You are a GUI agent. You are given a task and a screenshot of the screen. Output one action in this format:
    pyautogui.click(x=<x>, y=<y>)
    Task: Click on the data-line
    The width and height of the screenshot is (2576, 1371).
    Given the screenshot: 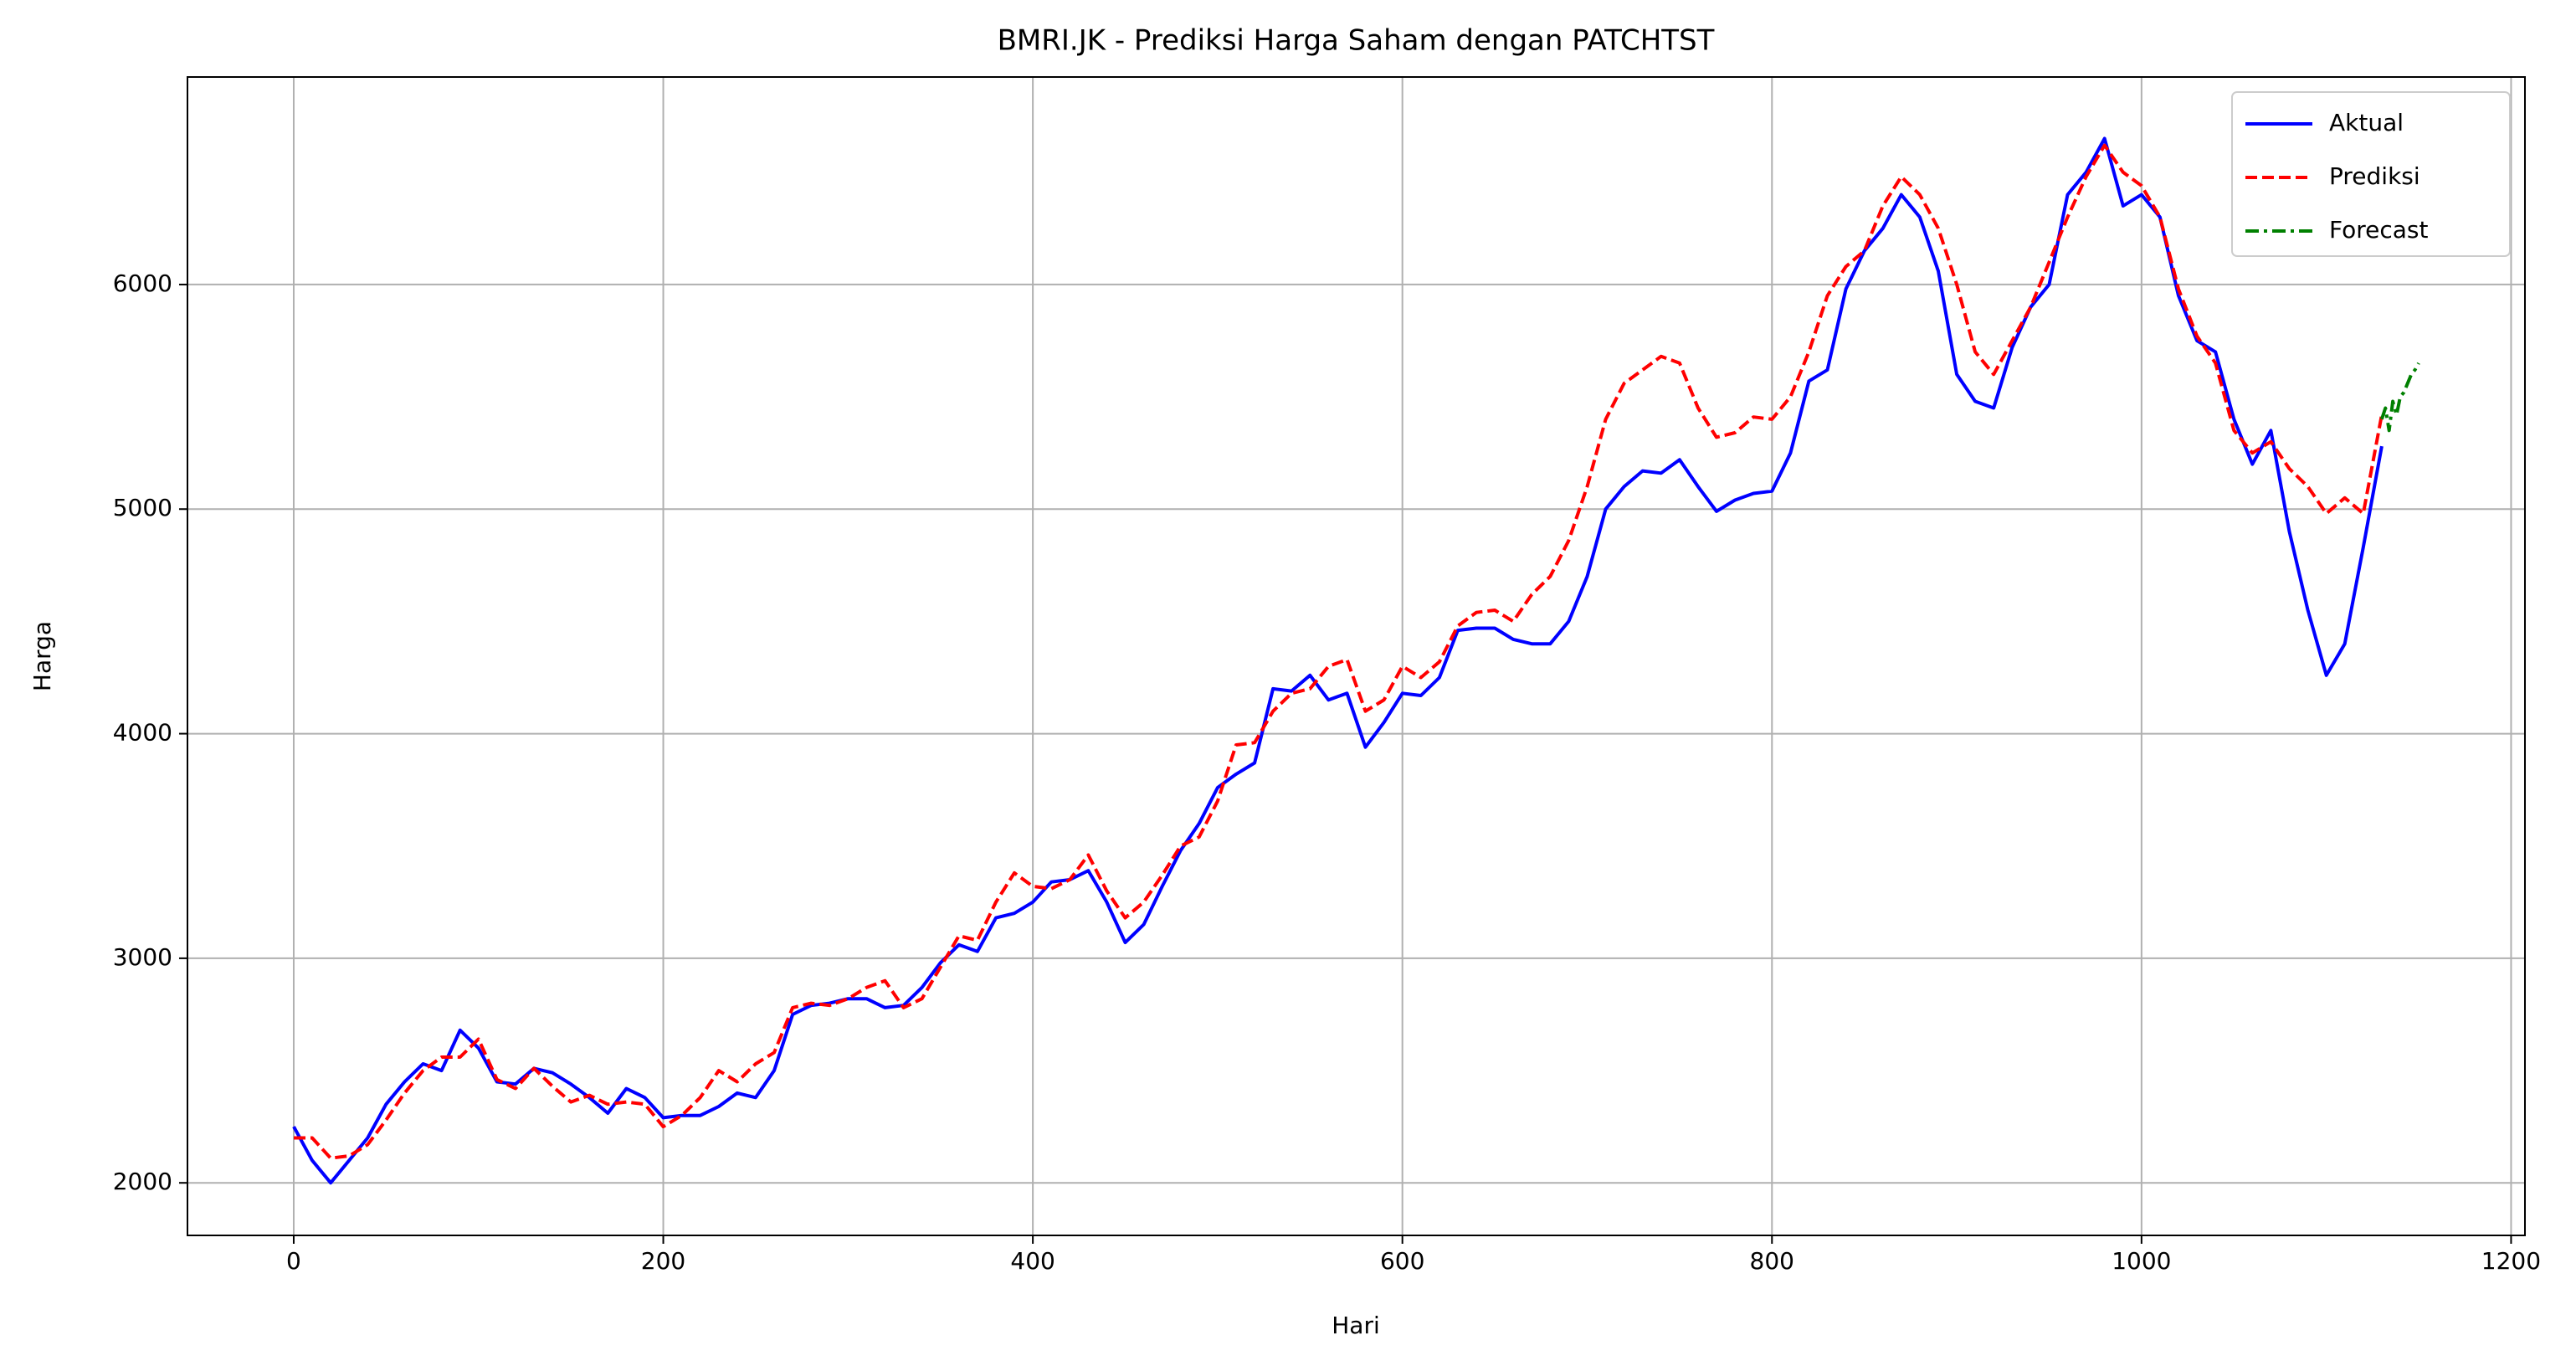 What is the action you would take?
    pyautogui.click(x=2399, y=397)
    